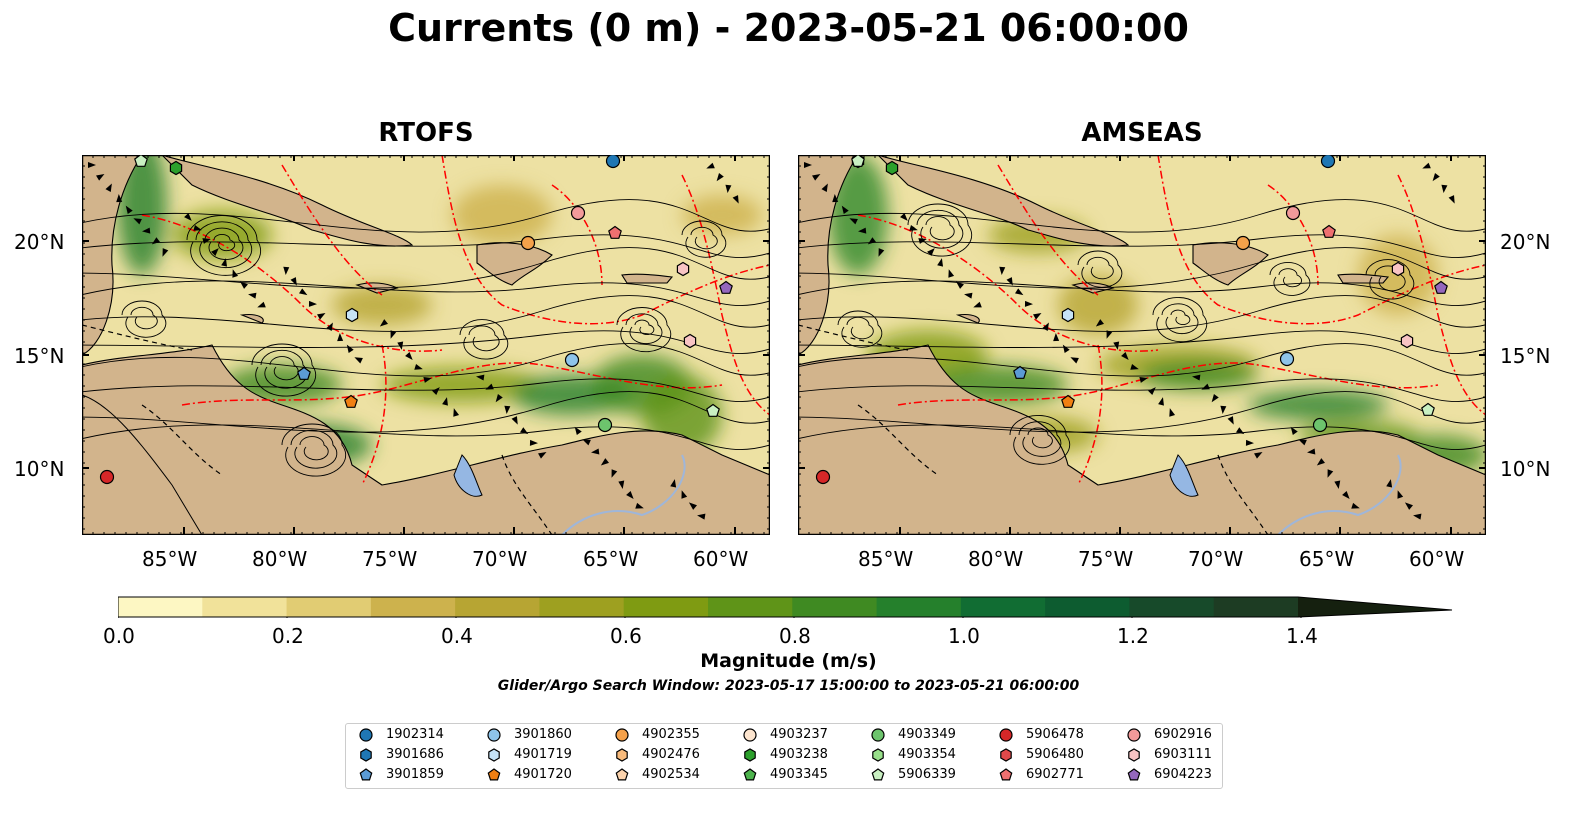 Image resolution: width=1577 pixels, height=827 pixels. What do you see at coordinates (415, 774) in the screenshot?
I see `legend-label: 3901859` at bounding box center [415, 774].